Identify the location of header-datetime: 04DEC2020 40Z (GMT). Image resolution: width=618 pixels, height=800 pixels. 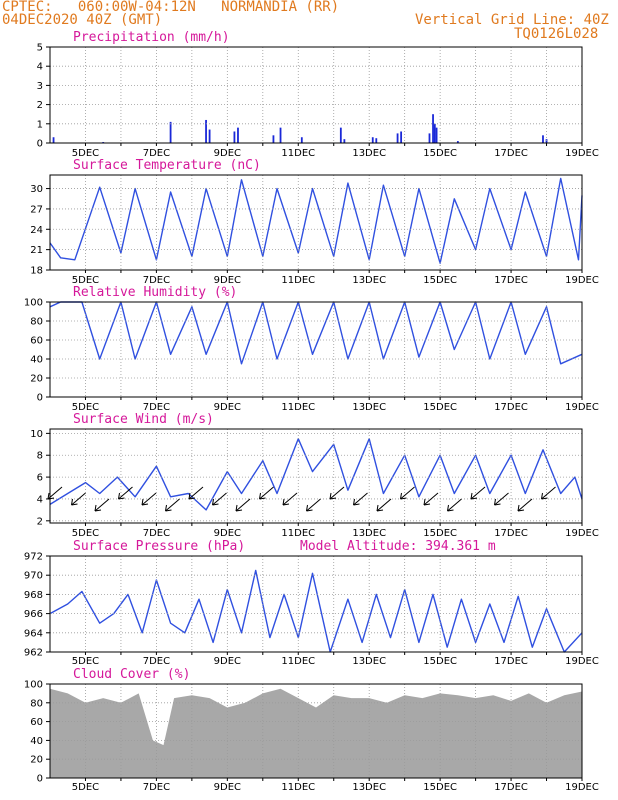
(82, 20).